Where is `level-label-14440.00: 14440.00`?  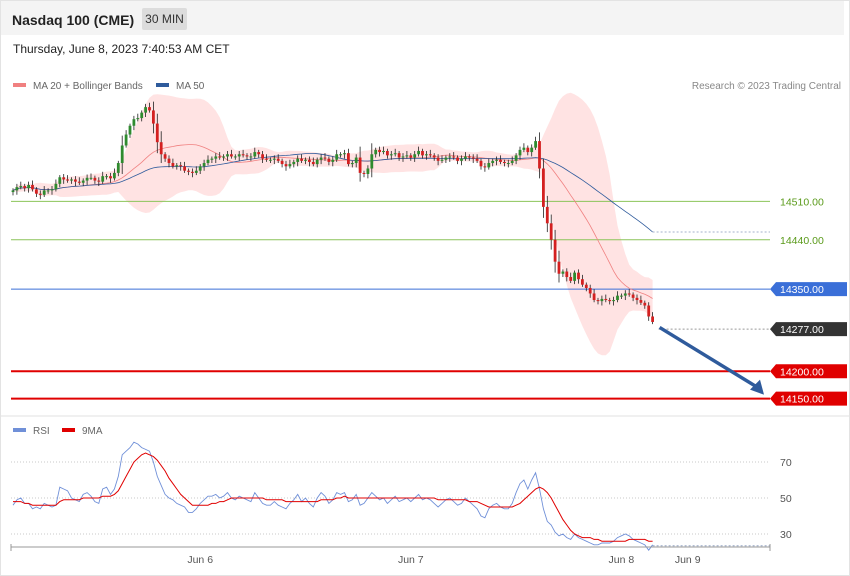
level-label-14440.00: 14440.00 is located at coordinates (802, 241).